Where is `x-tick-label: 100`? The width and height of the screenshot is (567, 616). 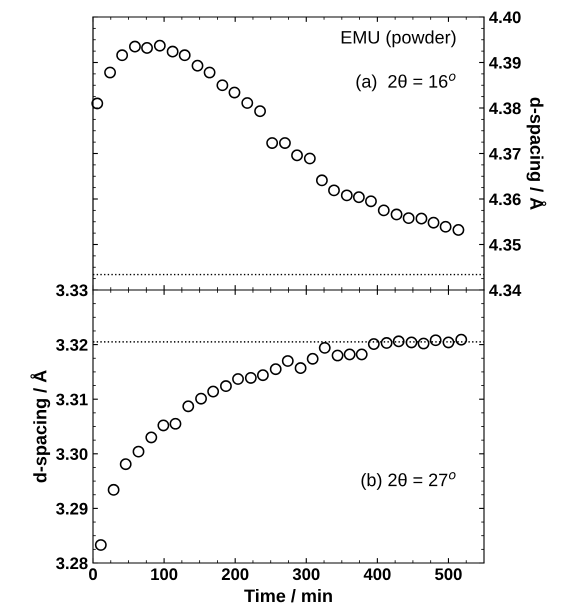
x-tick-label: 100 is located at coordinates (164, 574).